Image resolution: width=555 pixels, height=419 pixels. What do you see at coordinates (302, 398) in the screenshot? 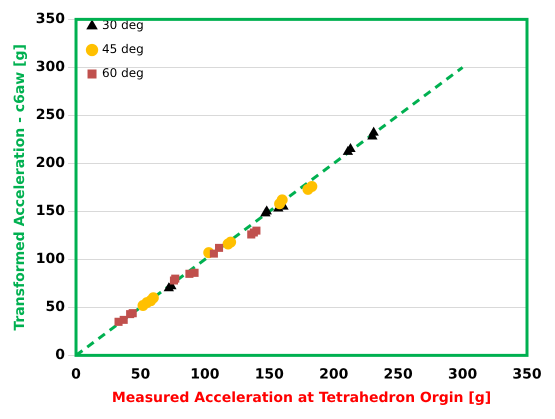
I see `x-axis-title: Measured Acceleration at Tetrahedron Orgin [g]` at bounding box center [302, 398].